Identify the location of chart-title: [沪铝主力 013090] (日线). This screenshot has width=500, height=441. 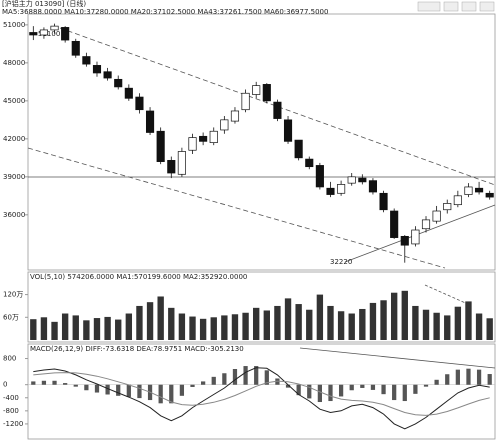
(44, 4).